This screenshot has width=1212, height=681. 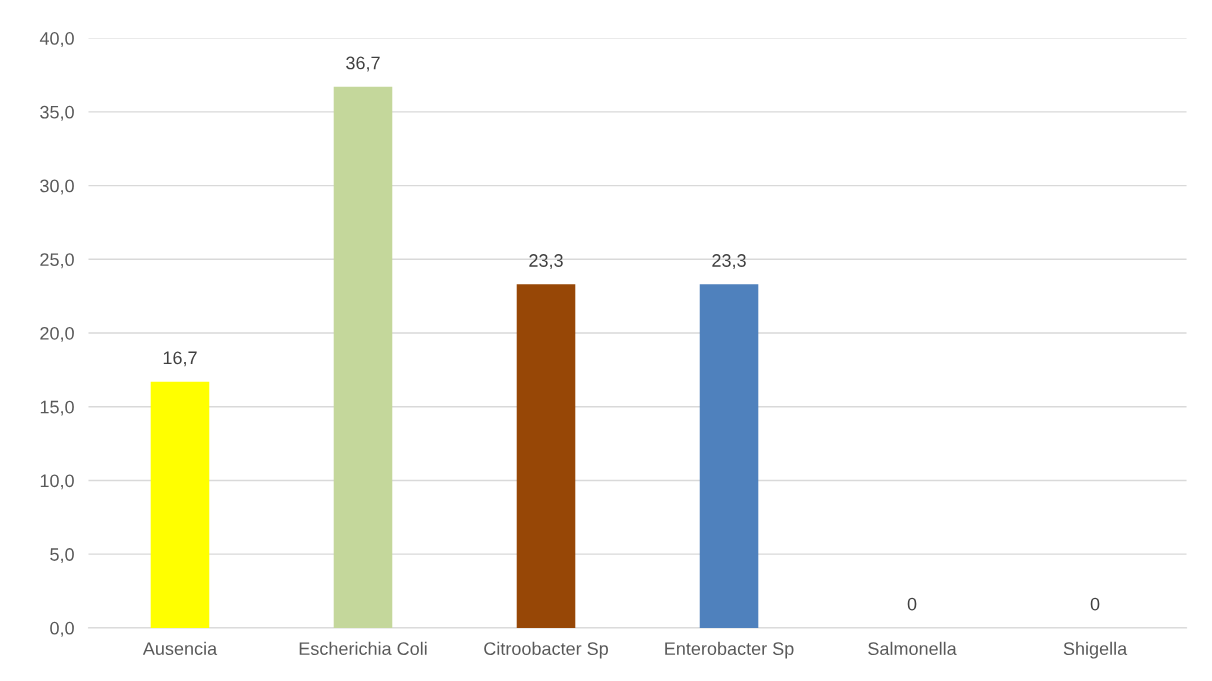 I want to click on y-tick-label: 10,0, so click(x=57, y=482).